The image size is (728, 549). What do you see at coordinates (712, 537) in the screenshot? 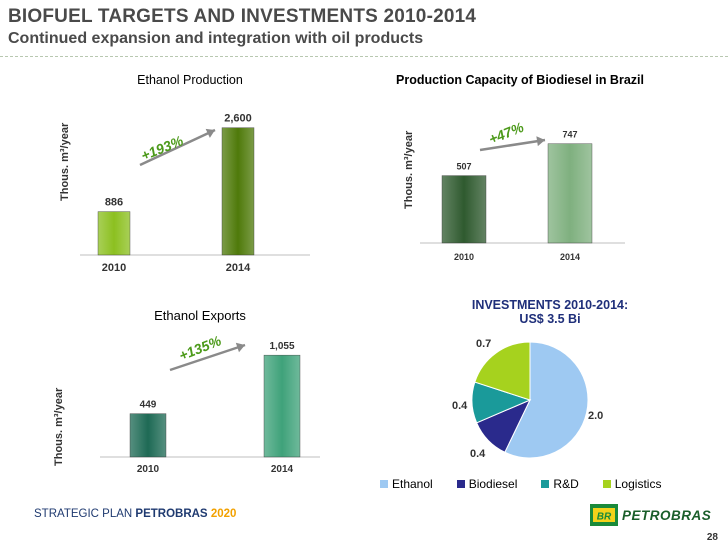
I see `page-number: 28` at bounding box center [712, 537].